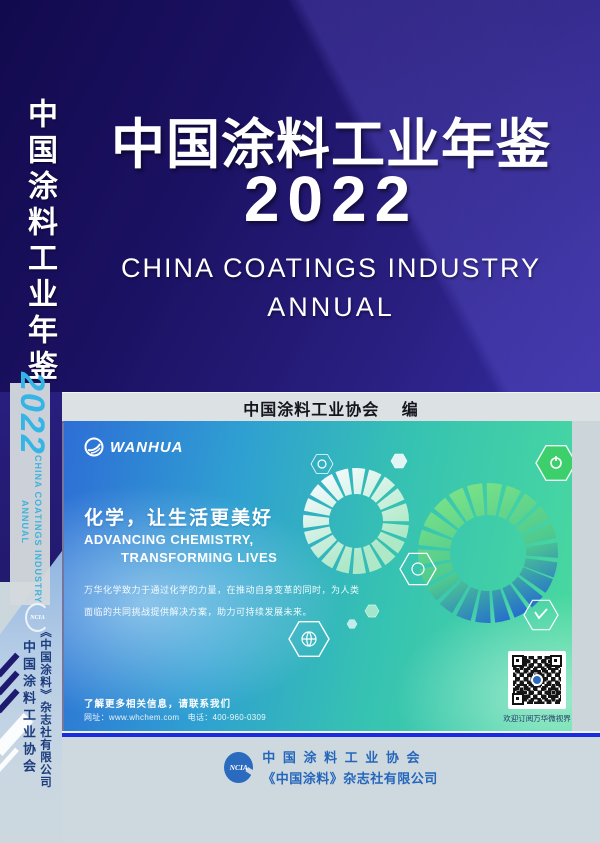  What do you see at coordinates (158, 704) in the screenshot?
I see `ad-contact-title: 了解更多相关信息，请联系我们` at bounding box center [158, 704].